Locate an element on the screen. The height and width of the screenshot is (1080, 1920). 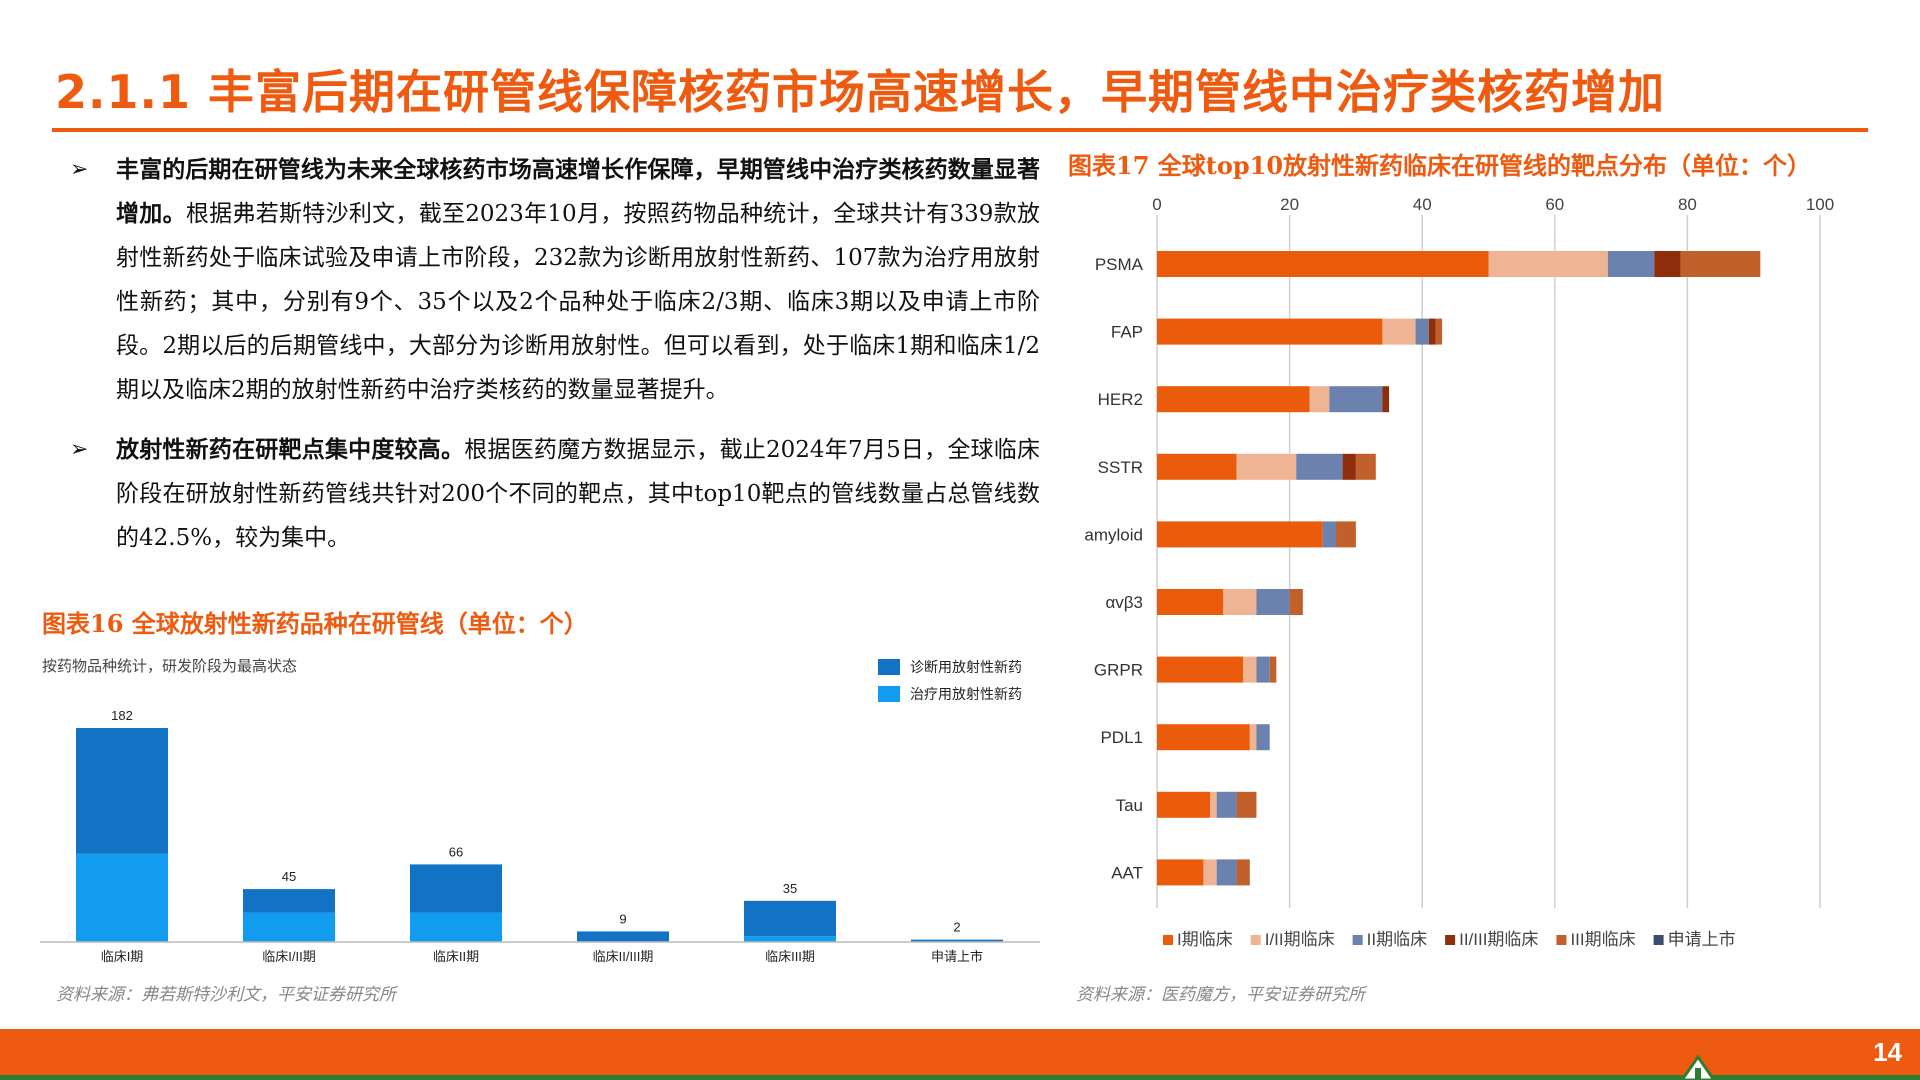
bar-total-label: 2 is located at coordinates (956, 927).